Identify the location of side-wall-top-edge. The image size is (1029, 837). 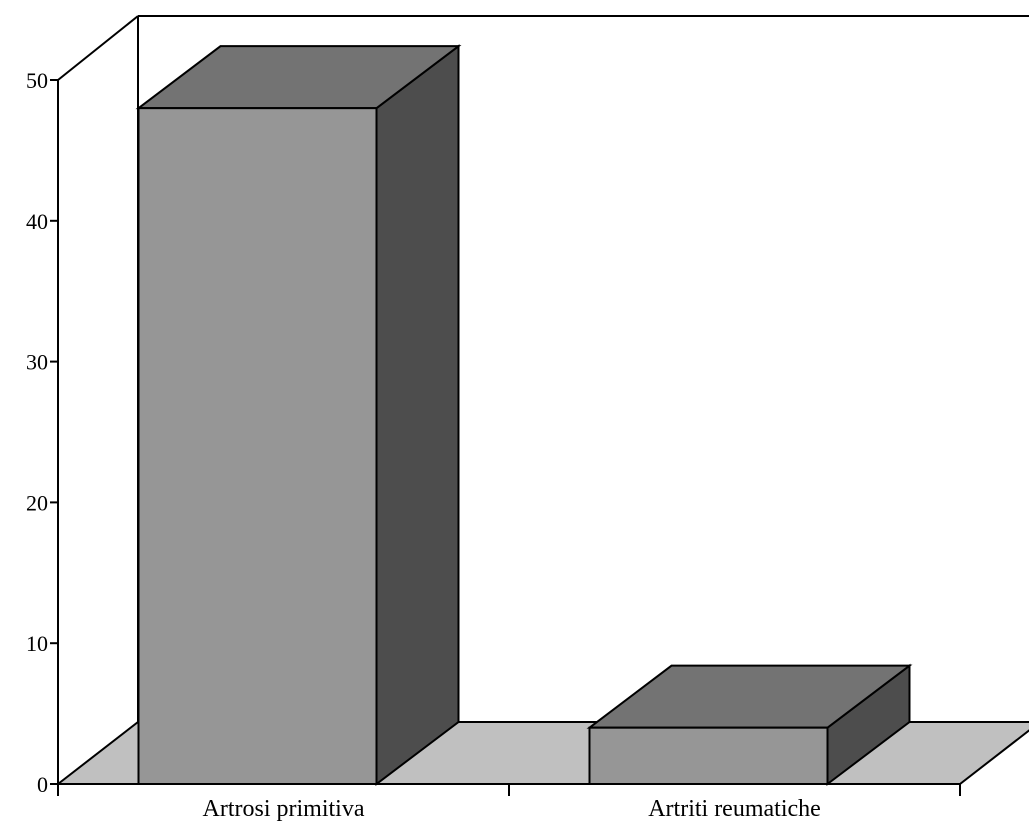
(98, 48).